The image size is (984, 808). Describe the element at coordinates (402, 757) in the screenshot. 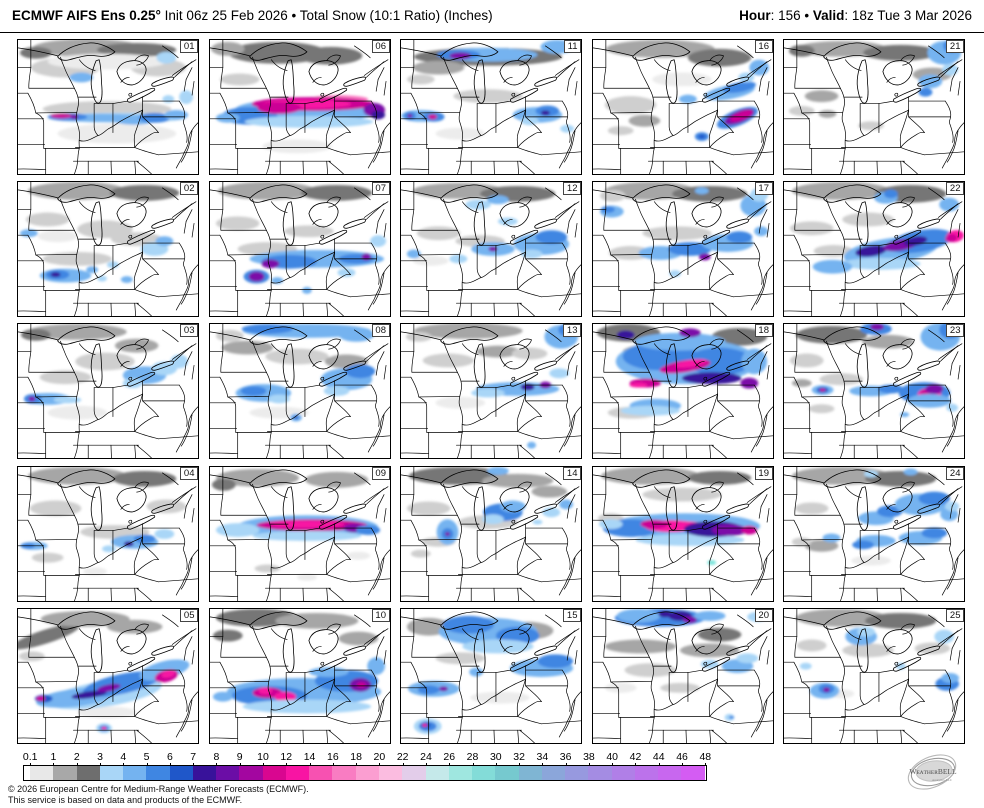

I see `colorbar-tick-label: 22` at that location.